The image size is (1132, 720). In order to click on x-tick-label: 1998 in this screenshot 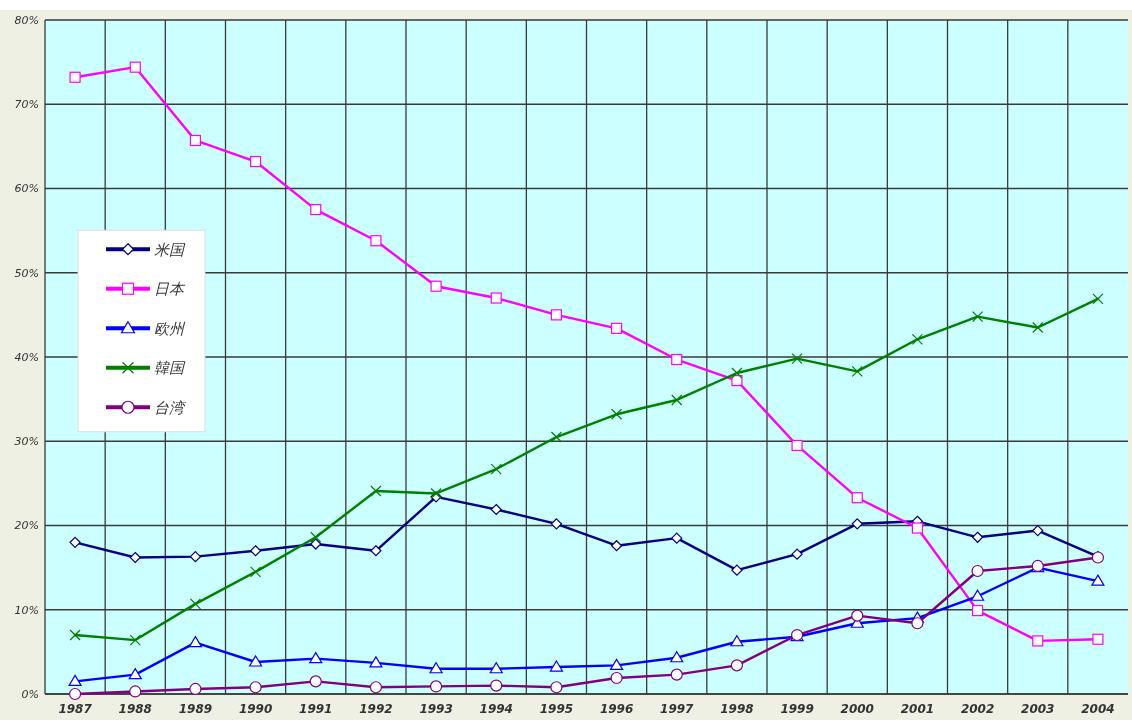, I will do `click(737, 709)`.